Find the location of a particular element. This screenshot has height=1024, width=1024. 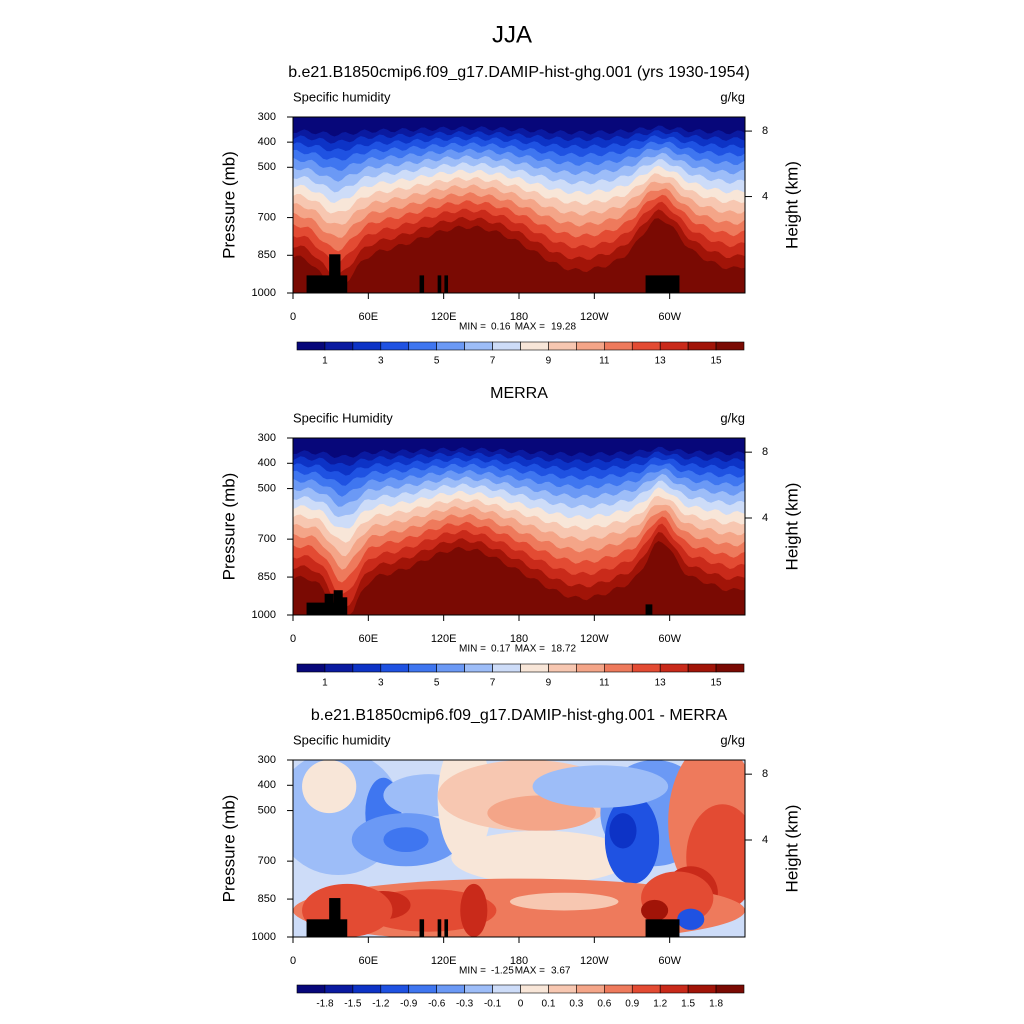

colorbar-label: 1 is located at coordinates (325, 683).